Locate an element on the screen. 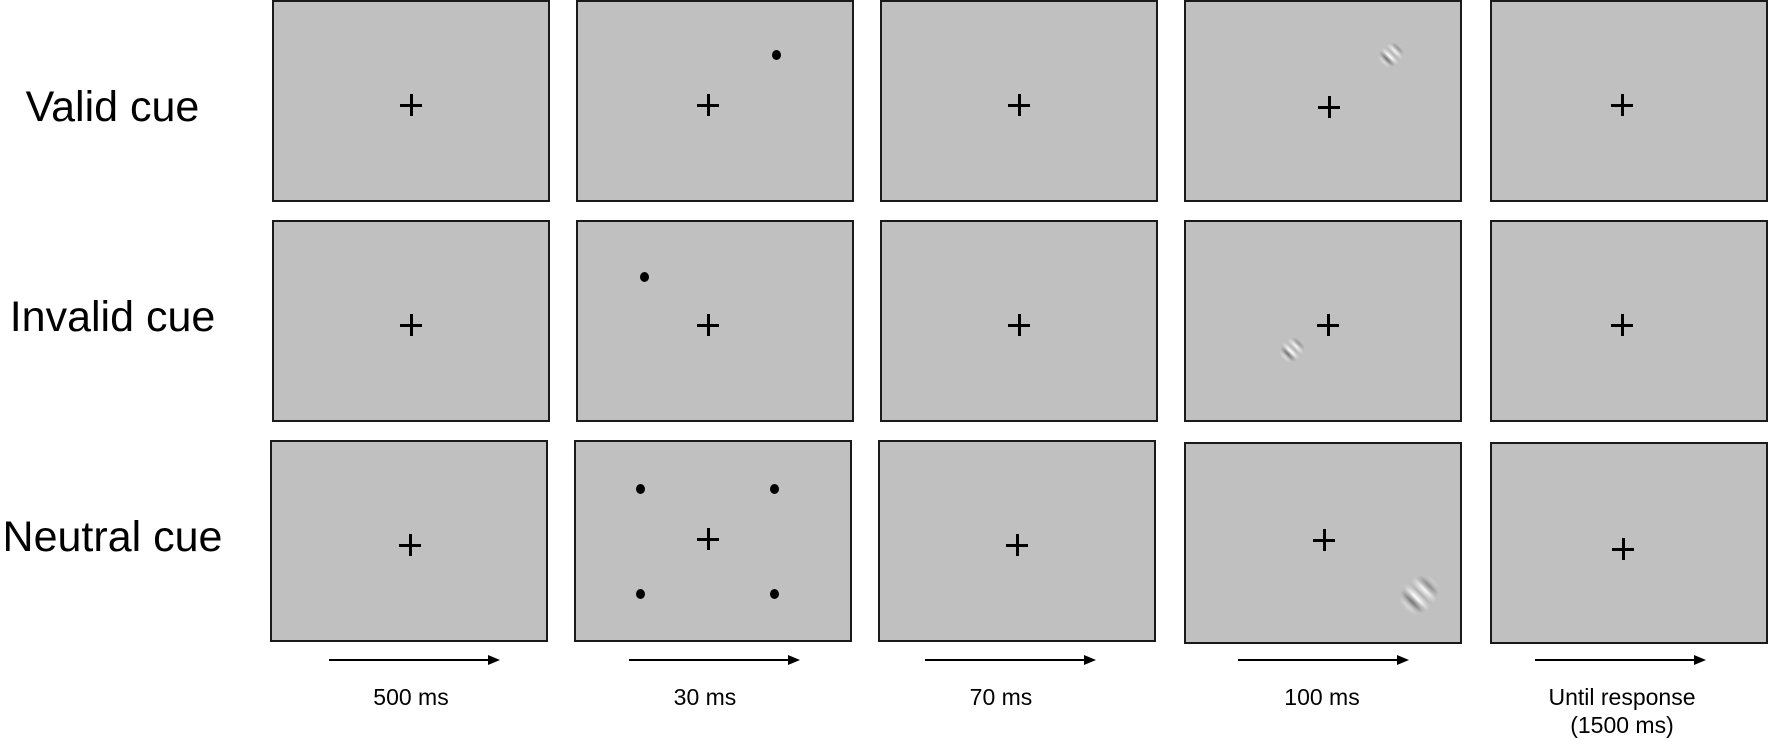  duration-label-response-sub: (1500 ms) is located at coordinates (1622, 724).